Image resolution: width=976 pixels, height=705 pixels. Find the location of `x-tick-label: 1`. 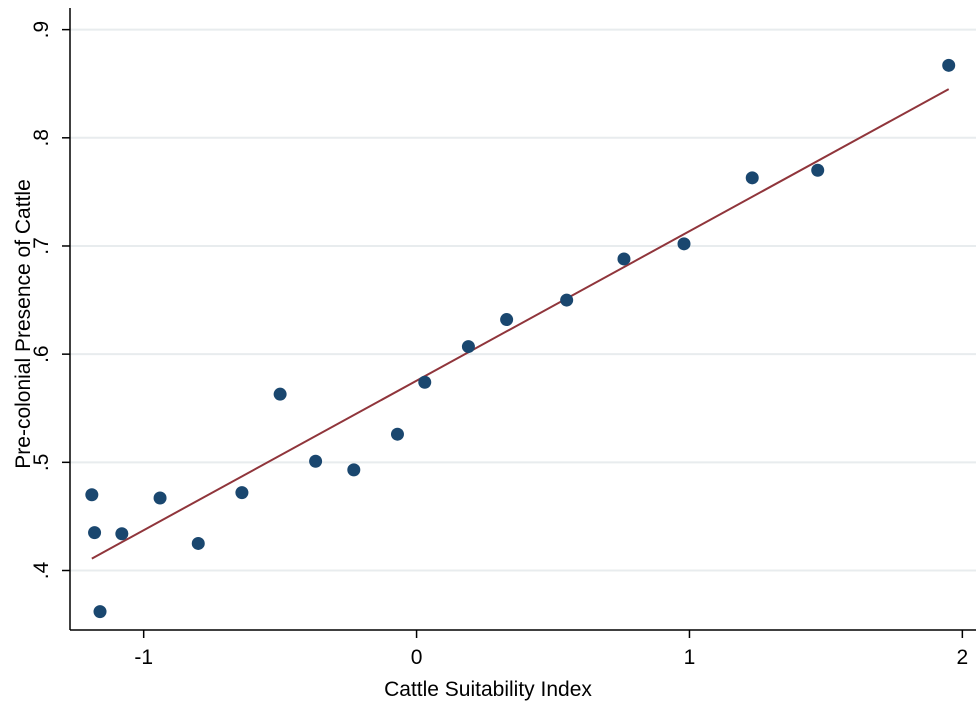

x-tick-label: 1 is located at coordinates (690, 657).